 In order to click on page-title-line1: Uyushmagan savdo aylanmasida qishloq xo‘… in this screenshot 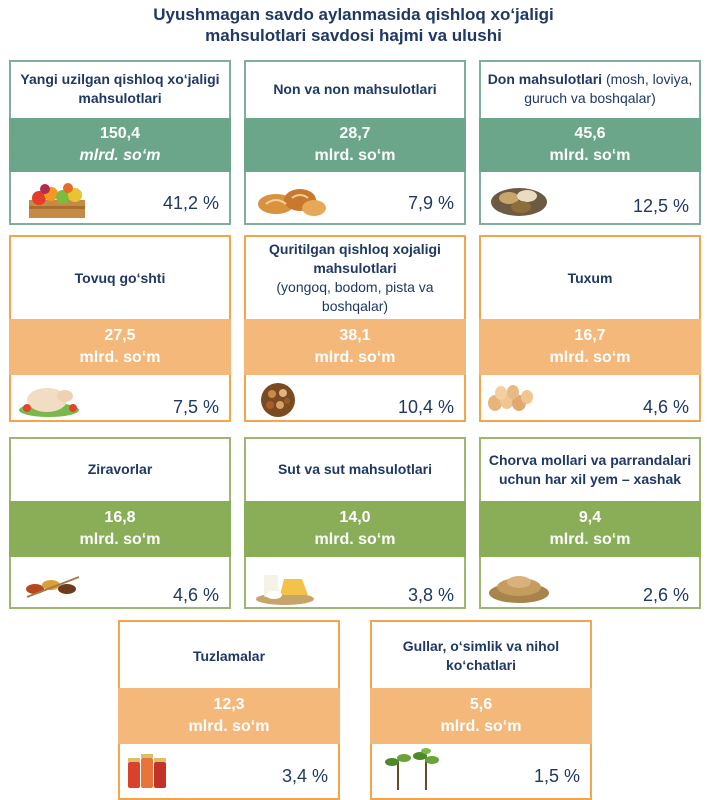, I will do `click(353, 14)`.